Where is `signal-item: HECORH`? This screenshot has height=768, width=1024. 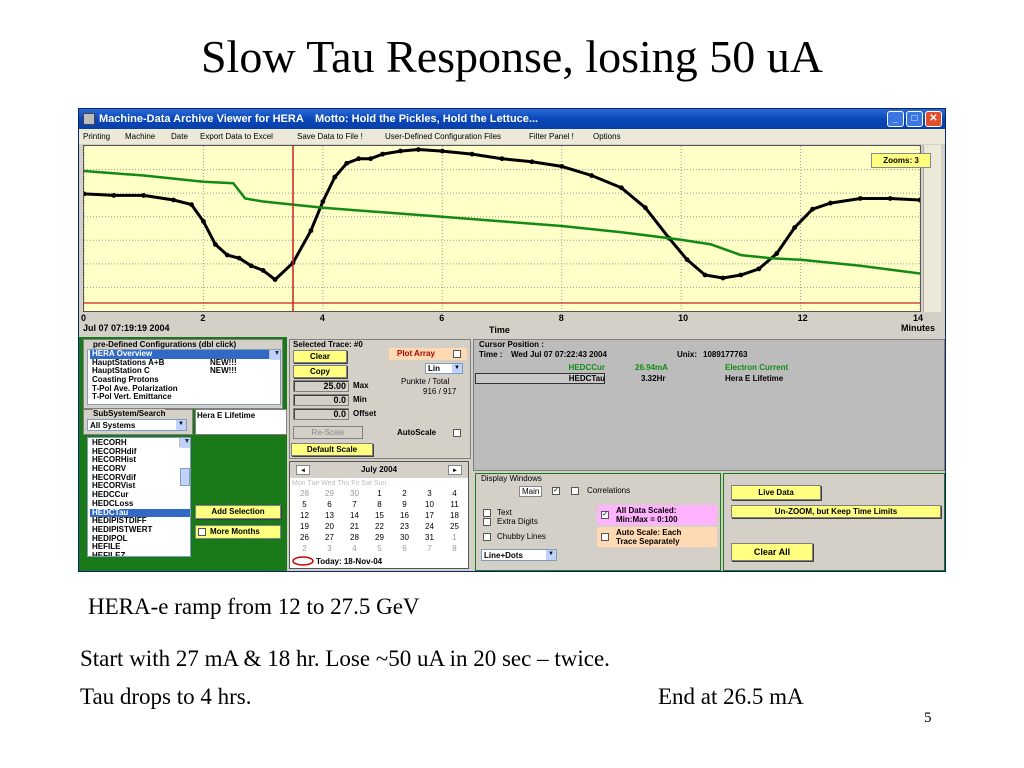
signal-item: HECORH is located at coordinates (109, 442).